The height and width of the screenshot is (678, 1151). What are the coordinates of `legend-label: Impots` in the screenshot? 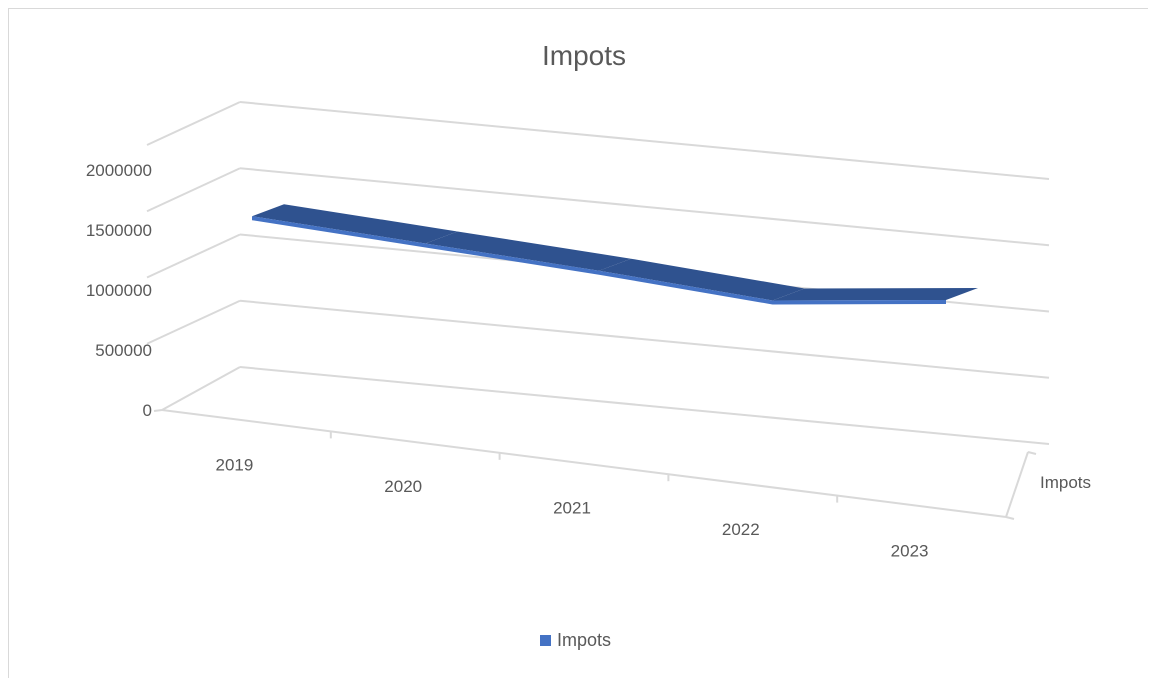 It's located at (584, 640).